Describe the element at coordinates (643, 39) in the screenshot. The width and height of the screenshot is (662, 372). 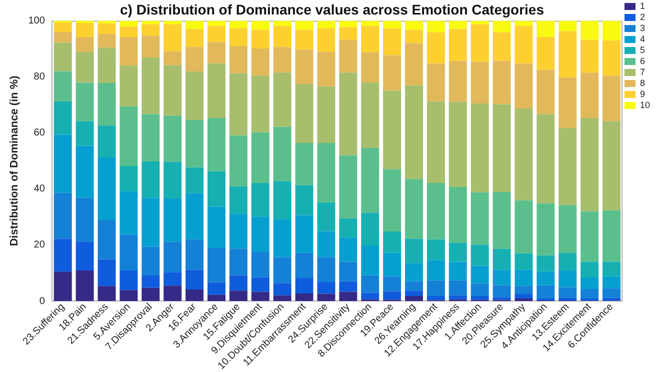
I see `legend-label: 4` at that location.